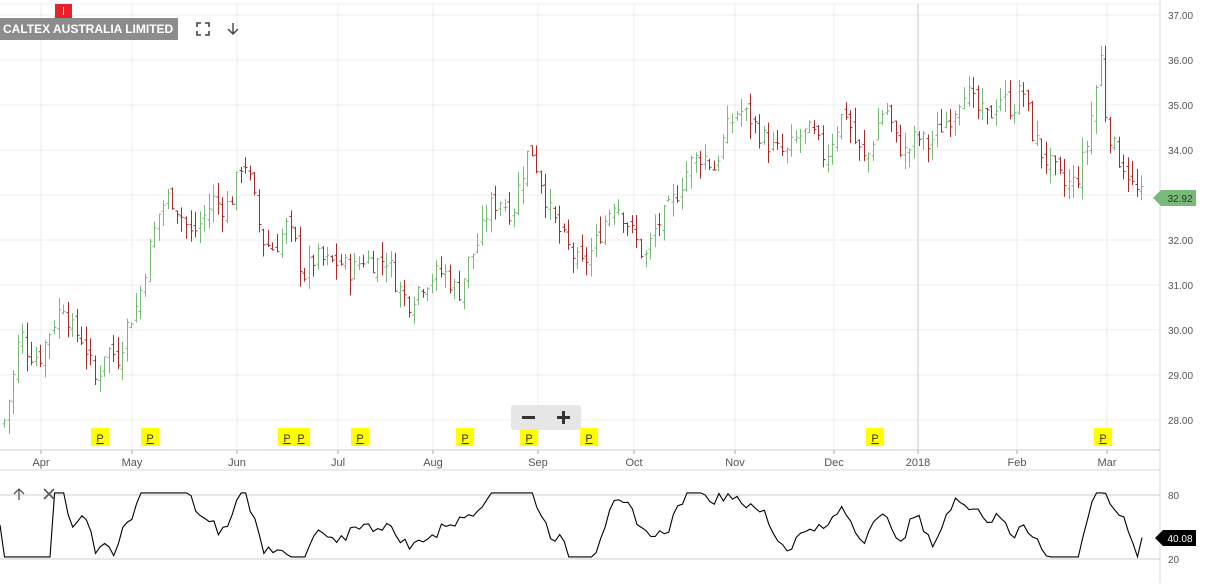  I want to click on y-tick-label: 31.00, so click(1180, 286).